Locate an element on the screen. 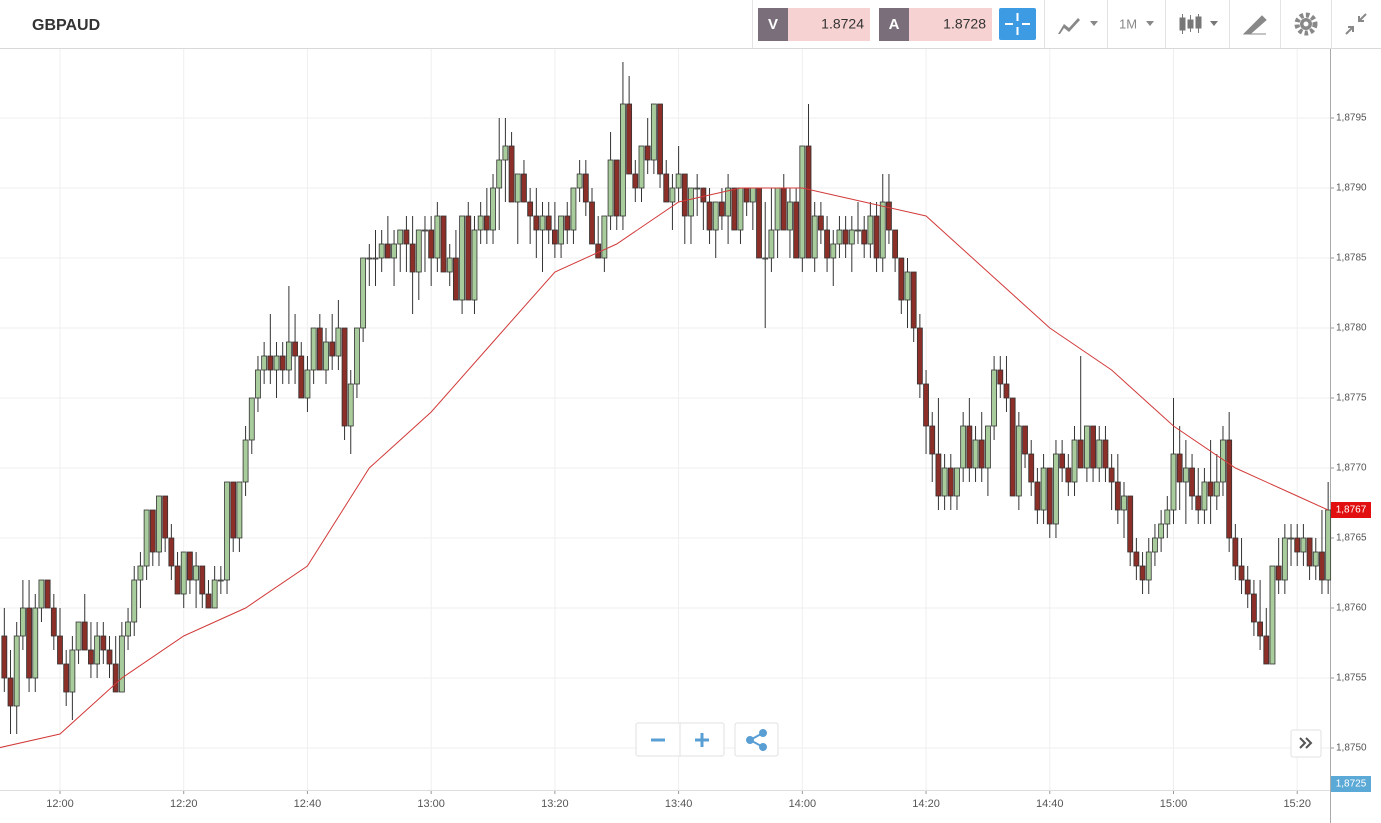 This screenshot has width=1381, height=823. y-tick-label: 1,8755 is located at coordinates (1351, 678).